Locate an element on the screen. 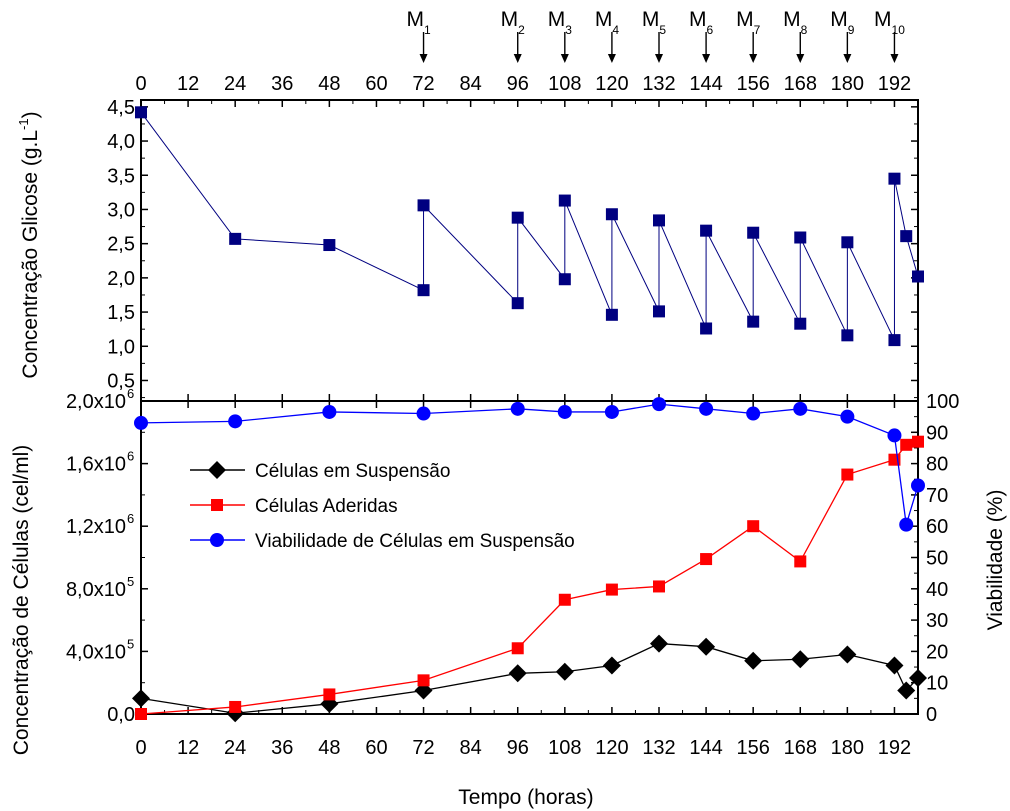 This screenshot has height=811, width=1010. bottom-x-tick-label: 180 is located at coordinates (847, 748).